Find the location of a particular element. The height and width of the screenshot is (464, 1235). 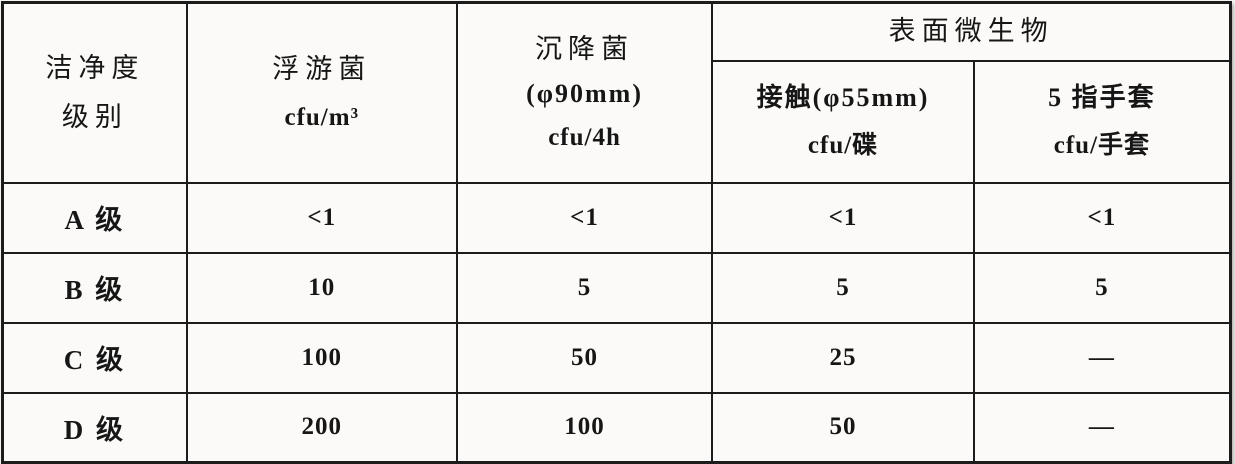

header-settling-bacteria: 沉降菌 (φ90mm) cfu/4h is located at coordinates (584, 92).